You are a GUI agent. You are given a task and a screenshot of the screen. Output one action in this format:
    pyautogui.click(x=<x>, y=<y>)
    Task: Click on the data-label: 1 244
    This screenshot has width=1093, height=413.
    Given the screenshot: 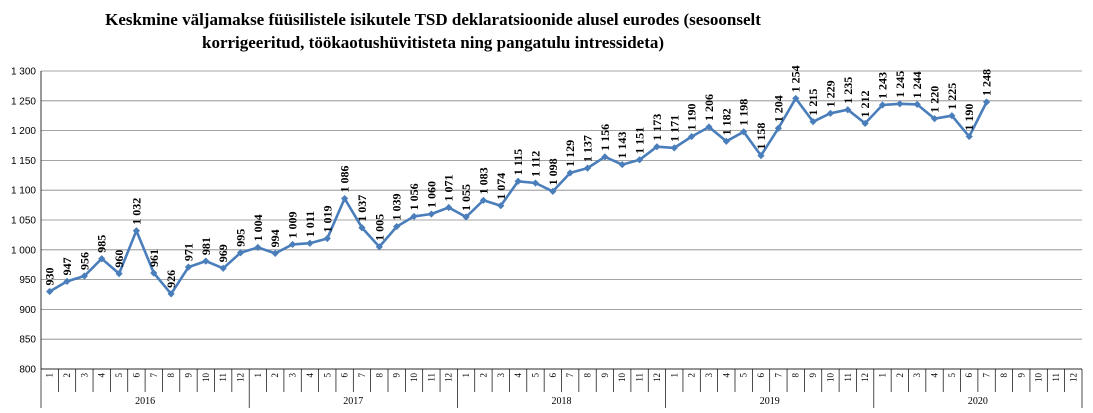 What is the action you would take?
    pyautogui.click(x=917, y=84)
    